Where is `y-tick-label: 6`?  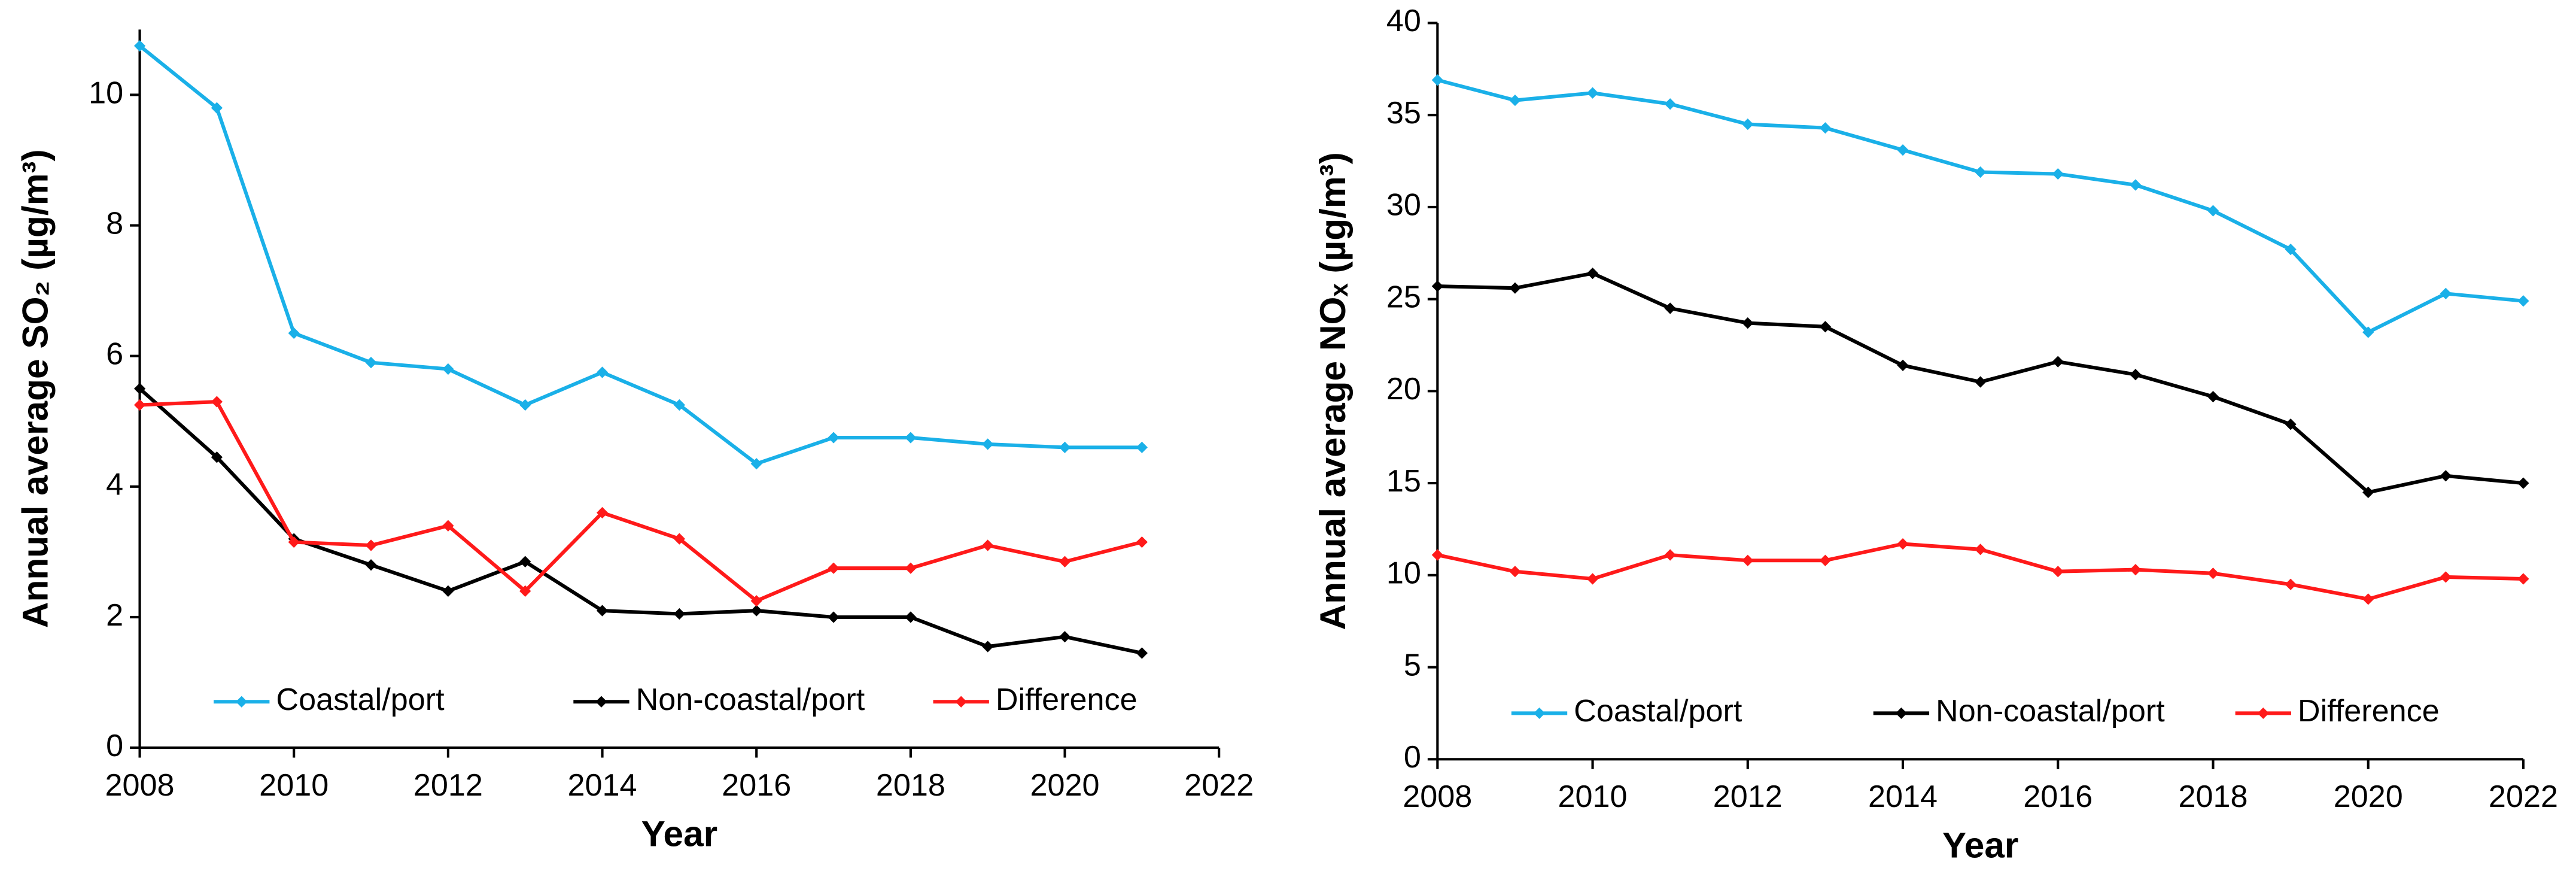
y-tick-label: 6 is located at coordinates (115, 355).